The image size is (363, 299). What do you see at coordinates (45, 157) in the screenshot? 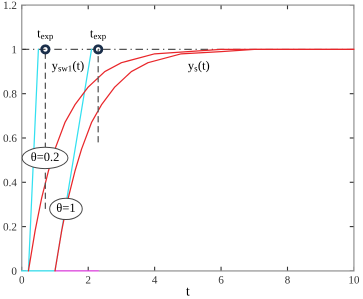
I see `annotation: θ=0.2` at bounding box center [45, 157].